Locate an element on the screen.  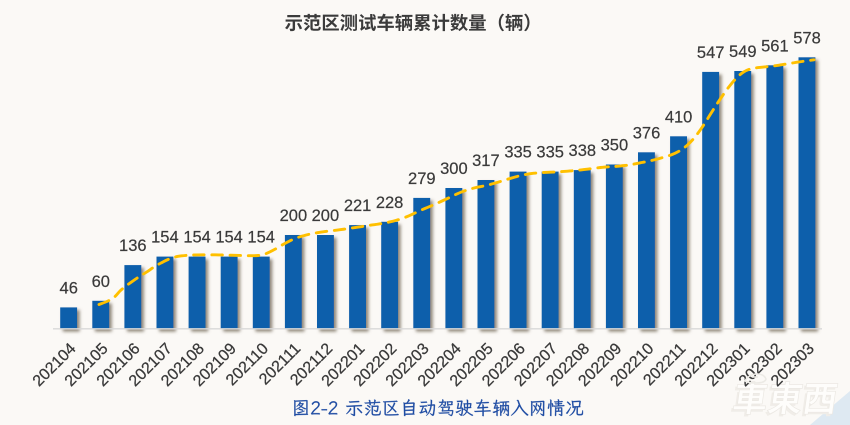
svg-text: 376 is located at coordinates (647, 133).